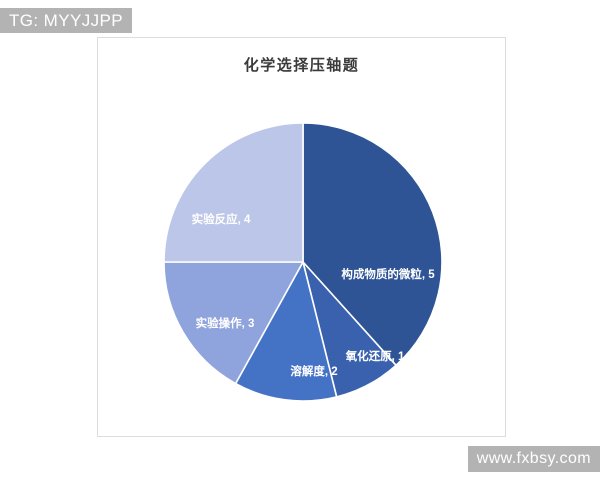  What do you see at coordinates (313, 371) in the screenshot?
I see `pie-slice-label: 溶解度, 2` at bounding box center [313, 371].